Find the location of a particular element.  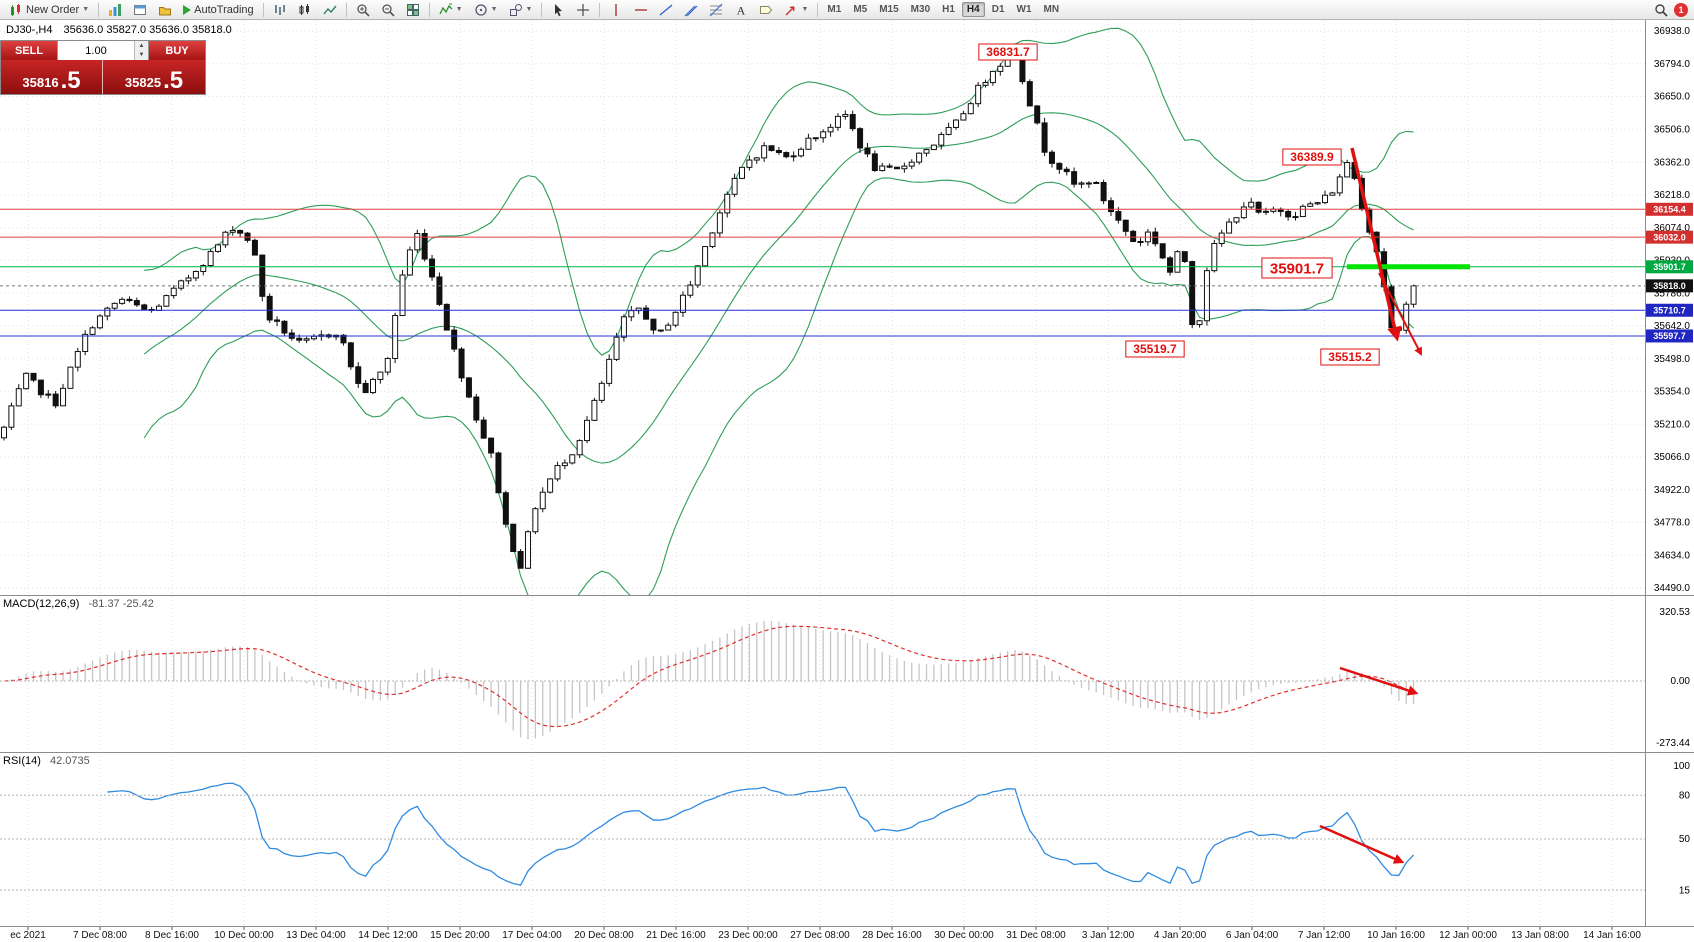

vertical-line-icon is located at coordinates (616, 10).